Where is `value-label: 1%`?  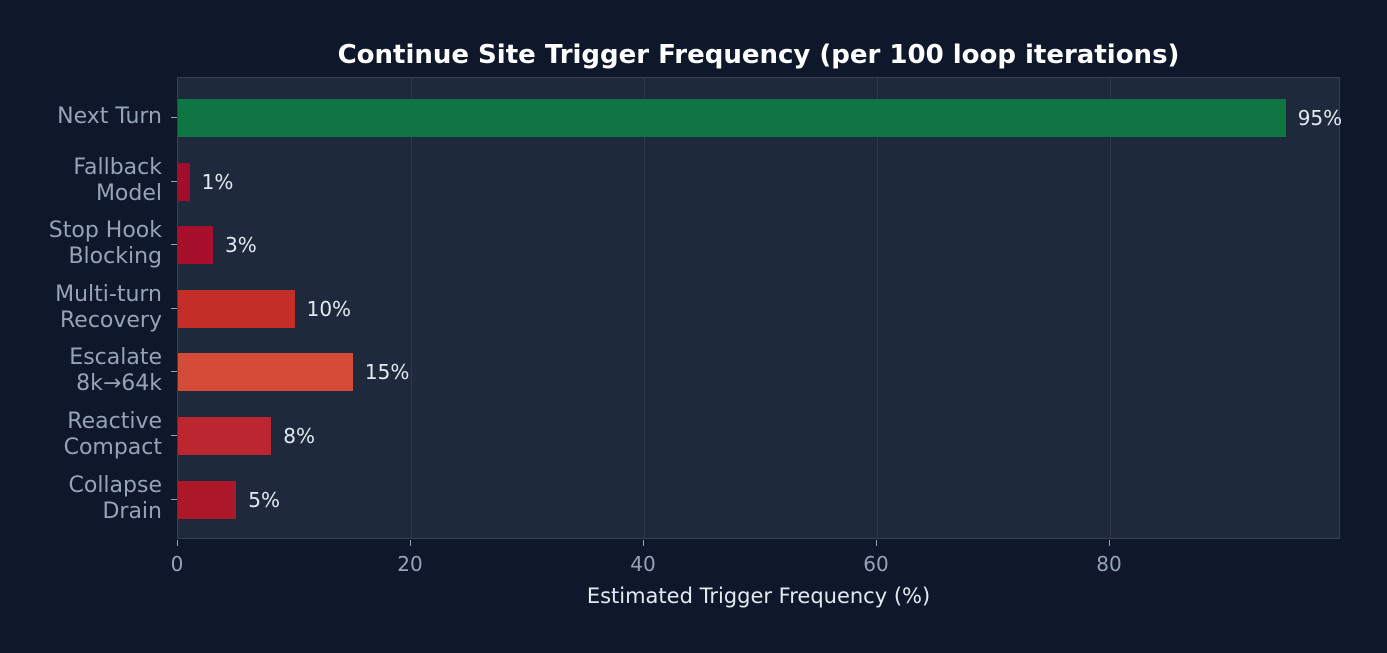
value-label: 1% is located at coordinates (217, 181).